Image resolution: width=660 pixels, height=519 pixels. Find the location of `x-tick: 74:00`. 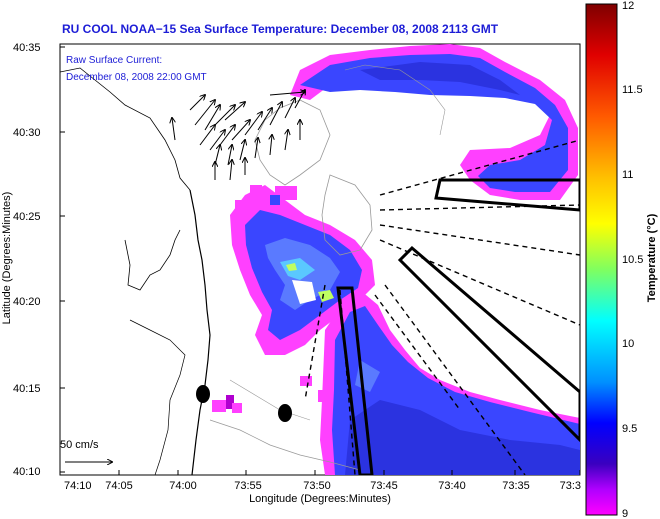

x-tick: 74:00 is located at coordinates (183, 486).